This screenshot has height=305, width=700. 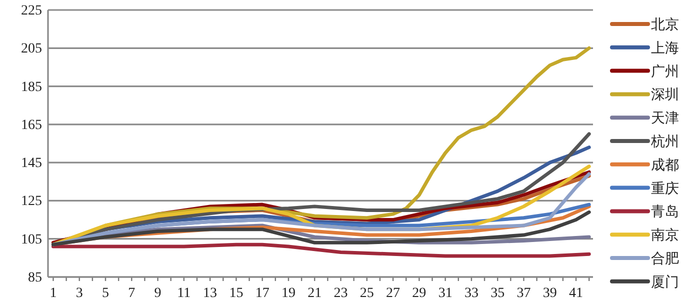 What do you see at coordinates (471, 293) in the screenshot?
I see `x-tick-label: 33` at bounding box center [471, 293].